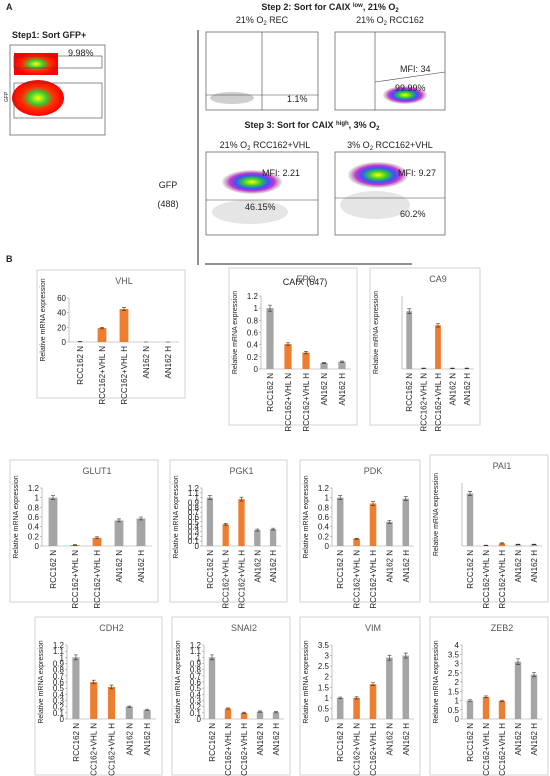 This screenshot has width=550, height=776. I want to click on y-tick-label: 1.5, so click(454, 691).